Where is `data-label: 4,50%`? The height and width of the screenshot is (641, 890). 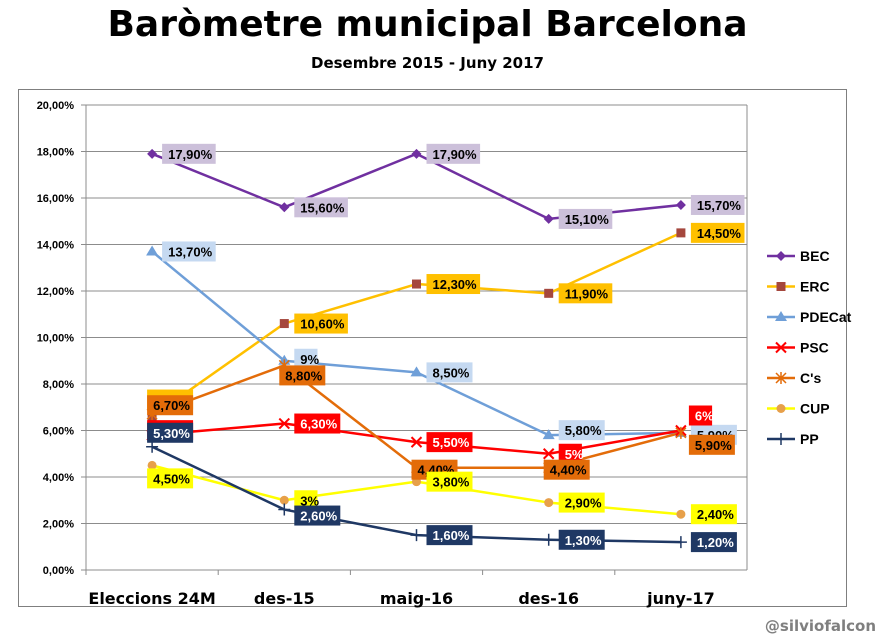
data-label: 4,50% is located at coordinates (170, 478).